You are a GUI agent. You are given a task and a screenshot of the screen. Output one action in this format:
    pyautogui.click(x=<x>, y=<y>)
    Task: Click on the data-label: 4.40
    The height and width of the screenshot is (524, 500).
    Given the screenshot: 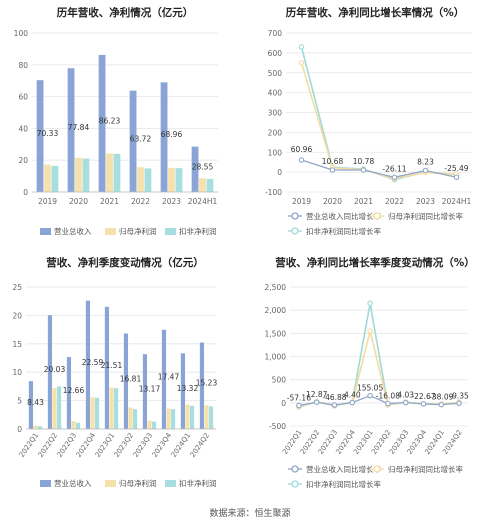 What is the action you would take?
    pyautogui.click(x=352, y=395)
    